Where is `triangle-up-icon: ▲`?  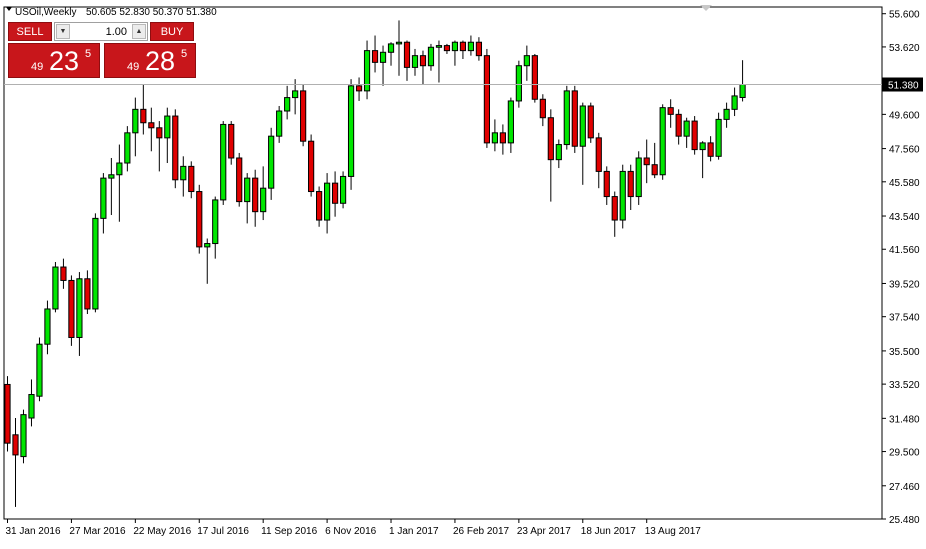
triangle-up-icon: ▲ is located at coordinates (139, 31).